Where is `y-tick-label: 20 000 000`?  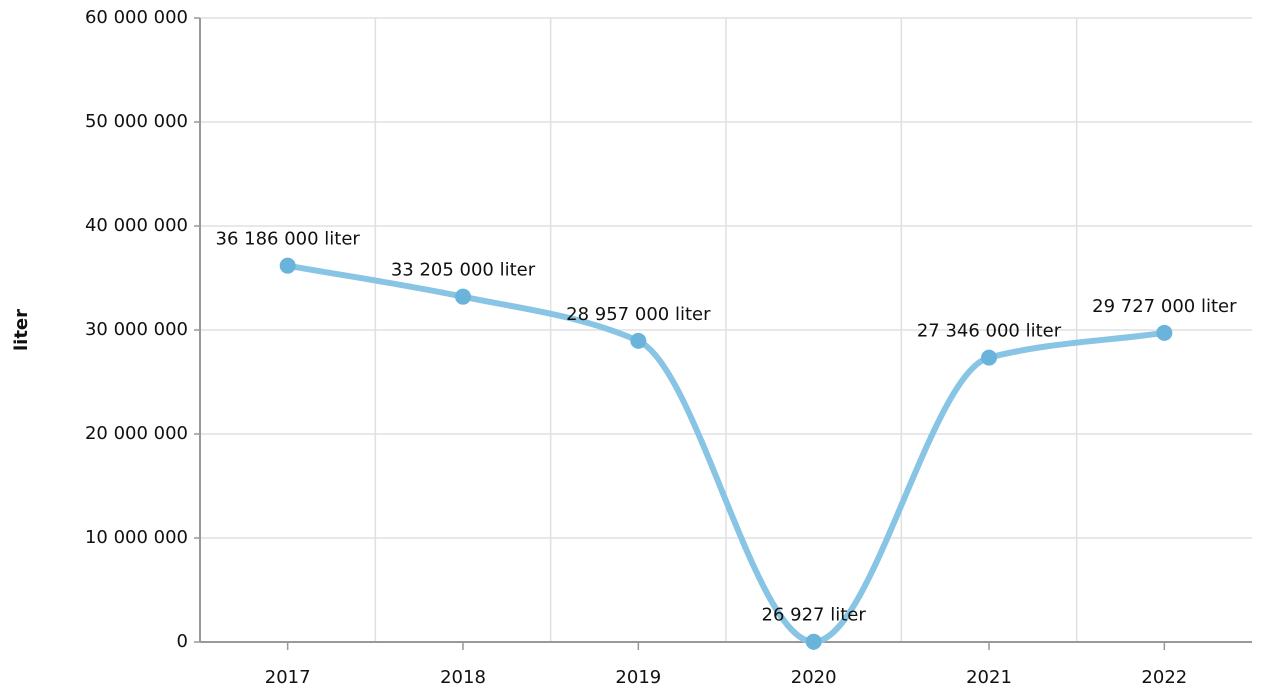
y-tick-label: 20 000 000 is located at coordinates (136, 433).